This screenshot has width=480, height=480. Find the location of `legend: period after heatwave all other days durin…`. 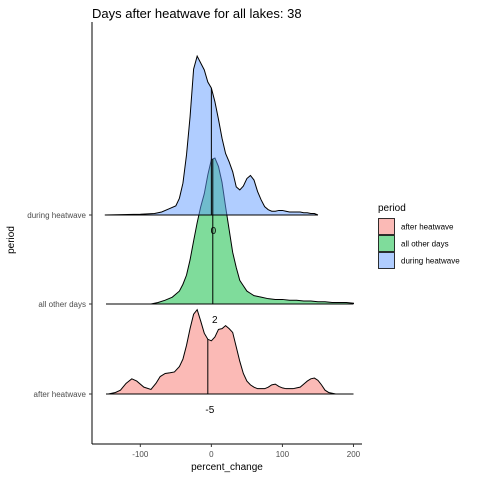

legend: period after heatwave all other days durin… is located at coordinates (419, 236).